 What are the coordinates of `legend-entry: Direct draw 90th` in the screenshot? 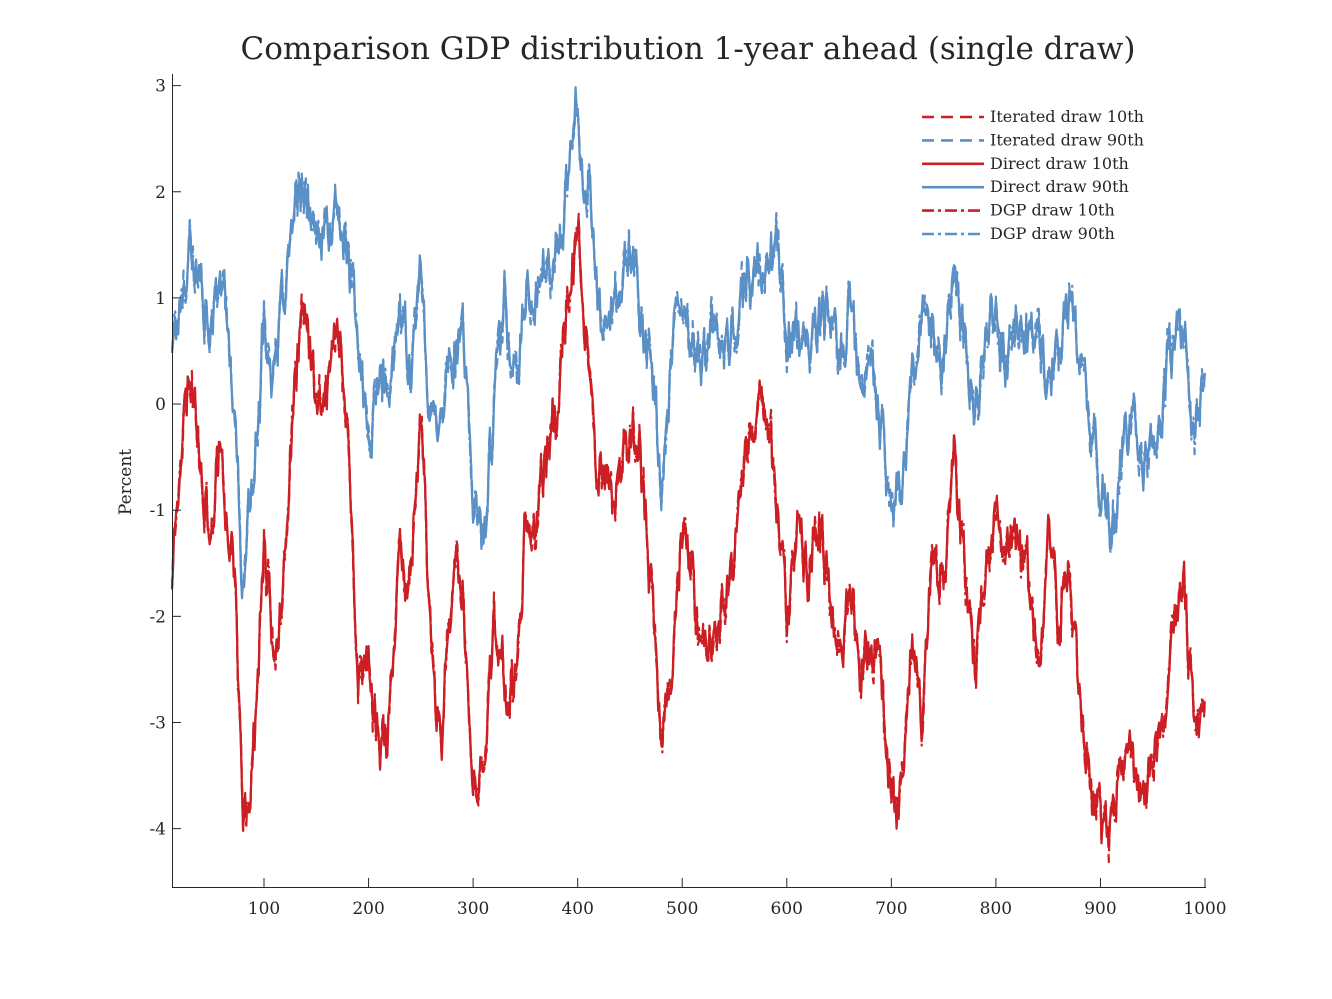 It's located at (1025, 186).